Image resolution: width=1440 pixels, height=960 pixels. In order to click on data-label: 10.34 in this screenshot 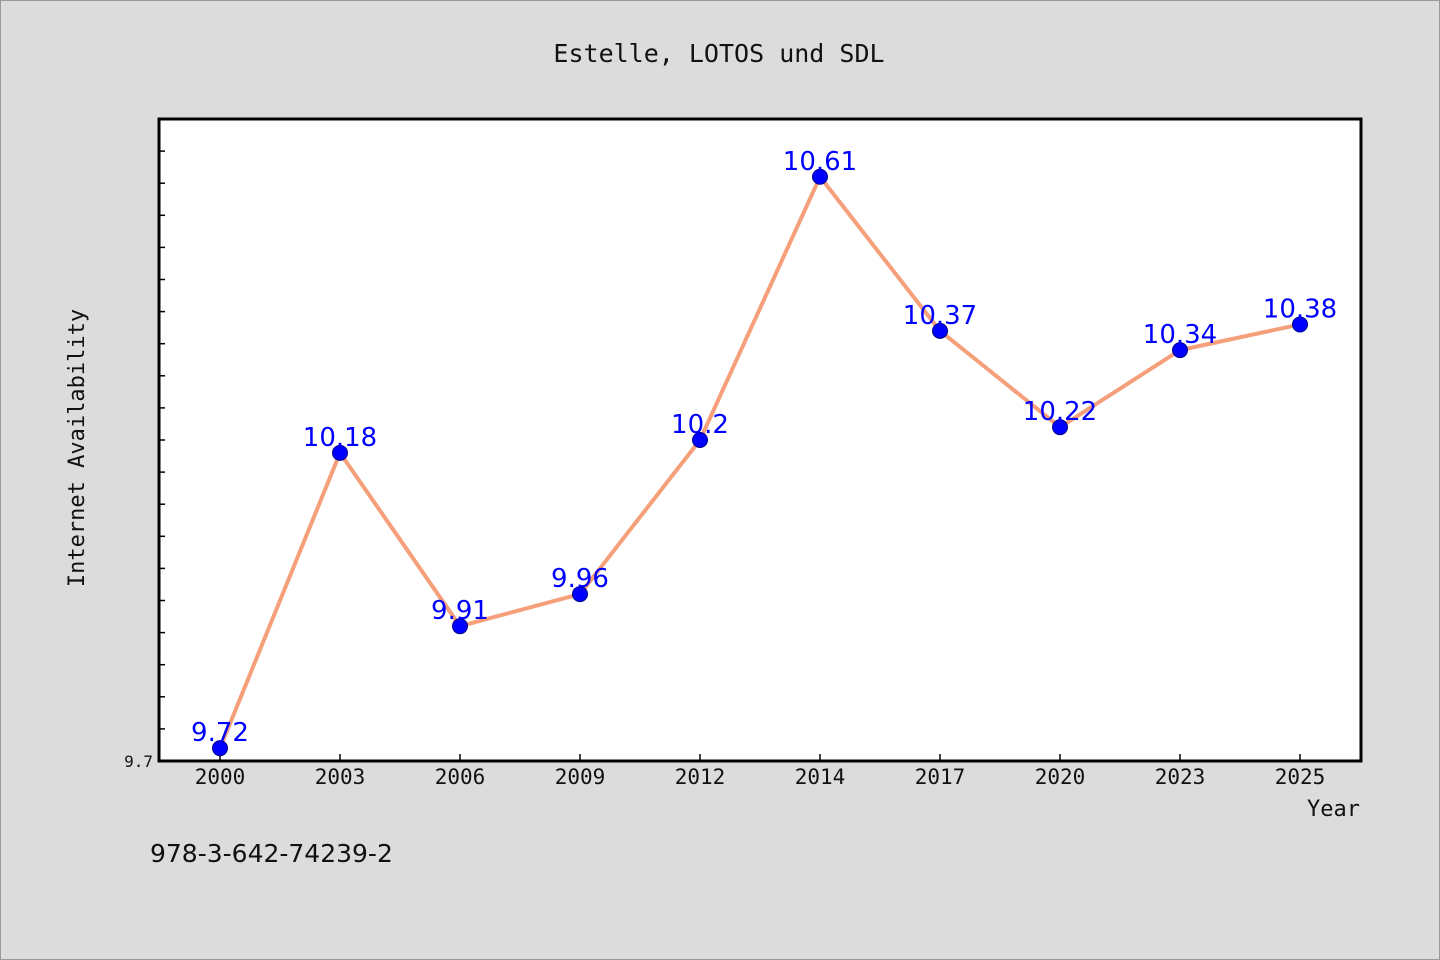, I will do `click(1180, 335)`.